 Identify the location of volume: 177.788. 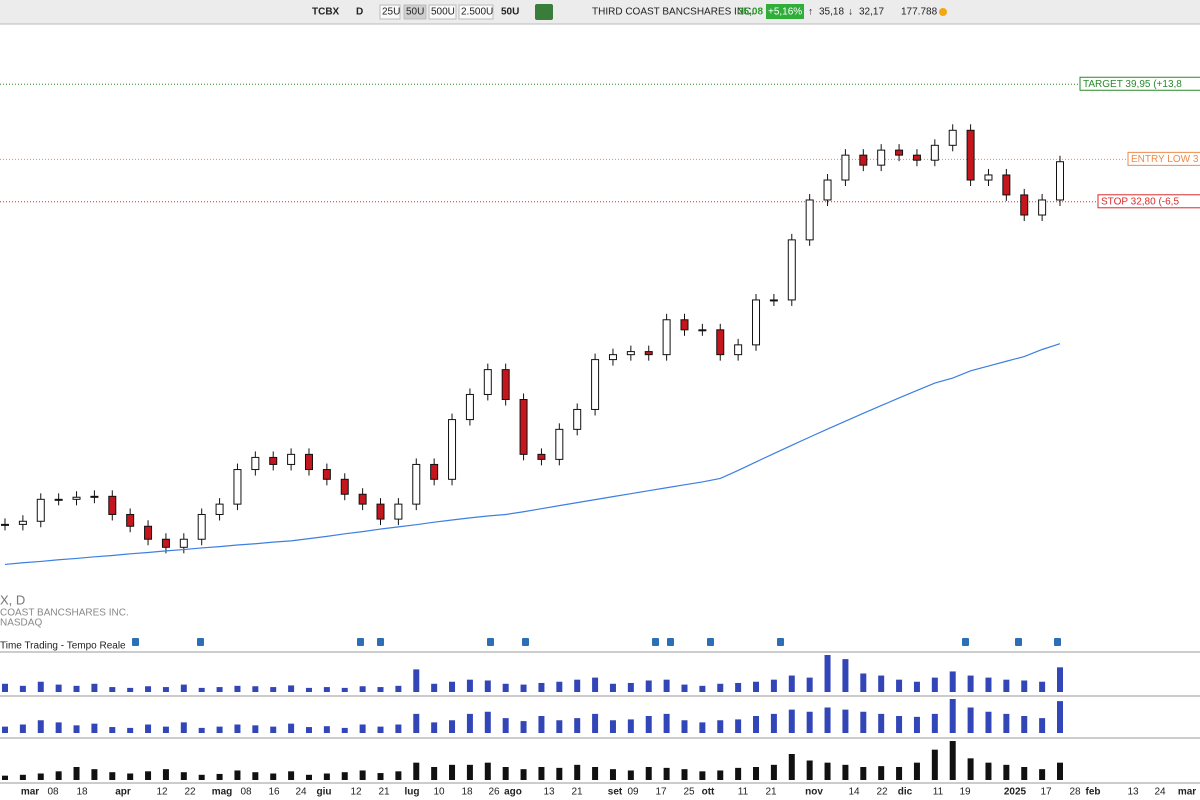
(919, 12).